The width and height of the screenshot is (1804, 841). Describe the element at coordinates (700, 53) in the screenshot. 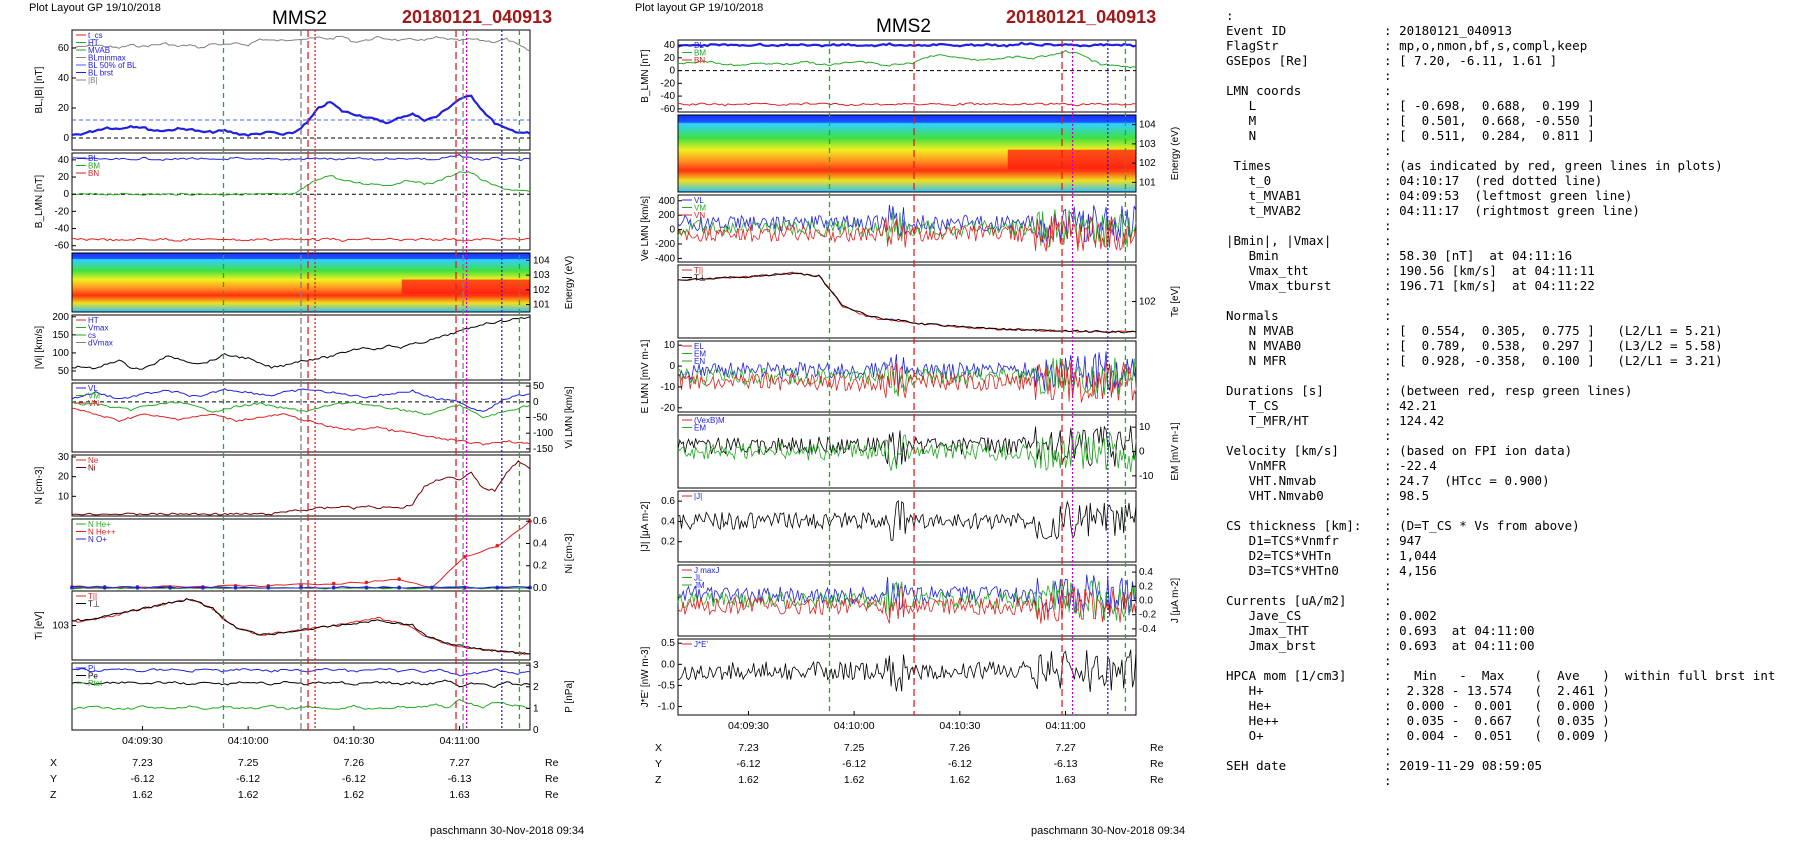

I see `legend-label: BM` at that location.